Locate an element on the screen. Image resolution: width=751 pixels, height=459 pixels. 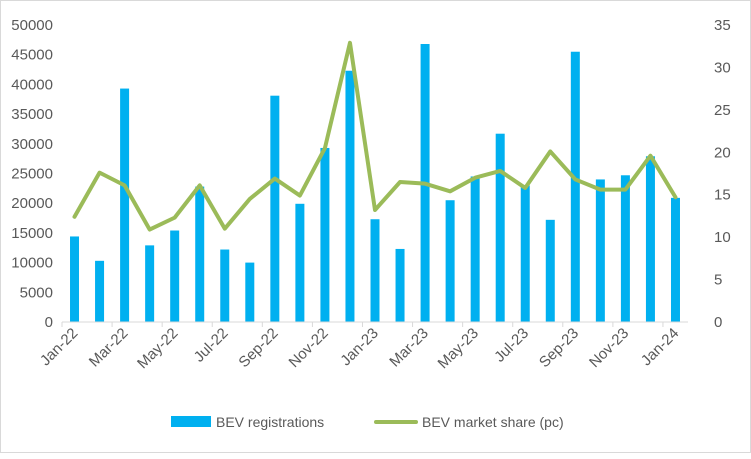
x-tick-label: Jan-24 is located at coordinates (660, 347).